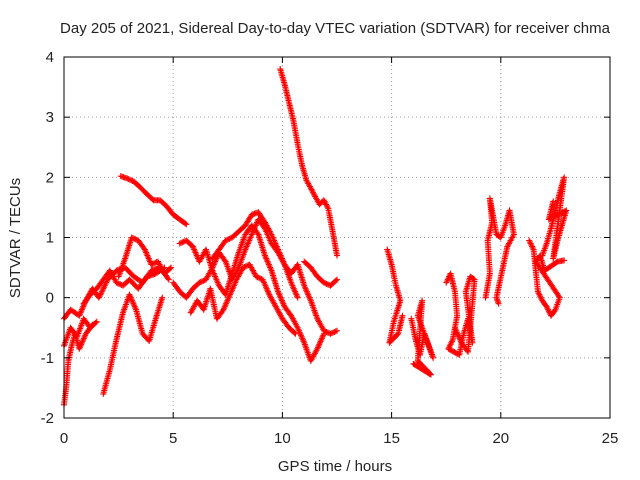  Describe the element at coordinates (610, 438) in the screenshot. I see `x-tick-label: 25` at that location.